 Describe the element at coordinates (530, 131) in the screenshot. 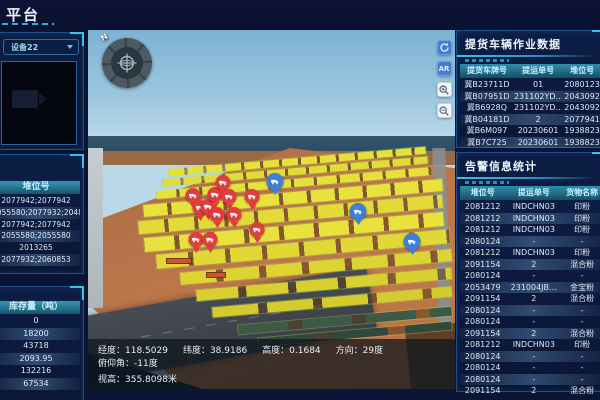

I see `table-row: 冀B6M097 20230601 1938823` at that location.